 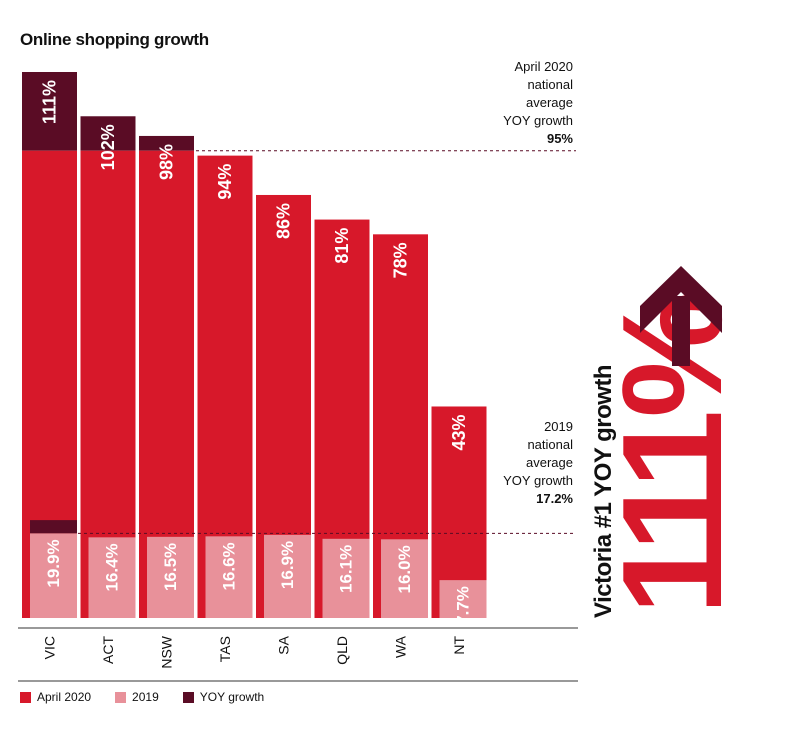 I want to click on legend-item-2019: 2019, so click(x=137, y=697).